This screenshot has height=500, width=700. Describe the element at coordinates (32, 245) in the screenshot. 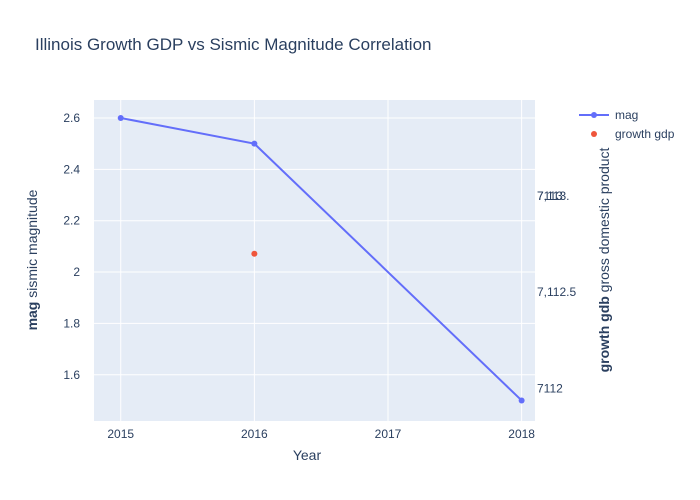

I see `y-axis-title-rest: sismic magnitude` at that location.